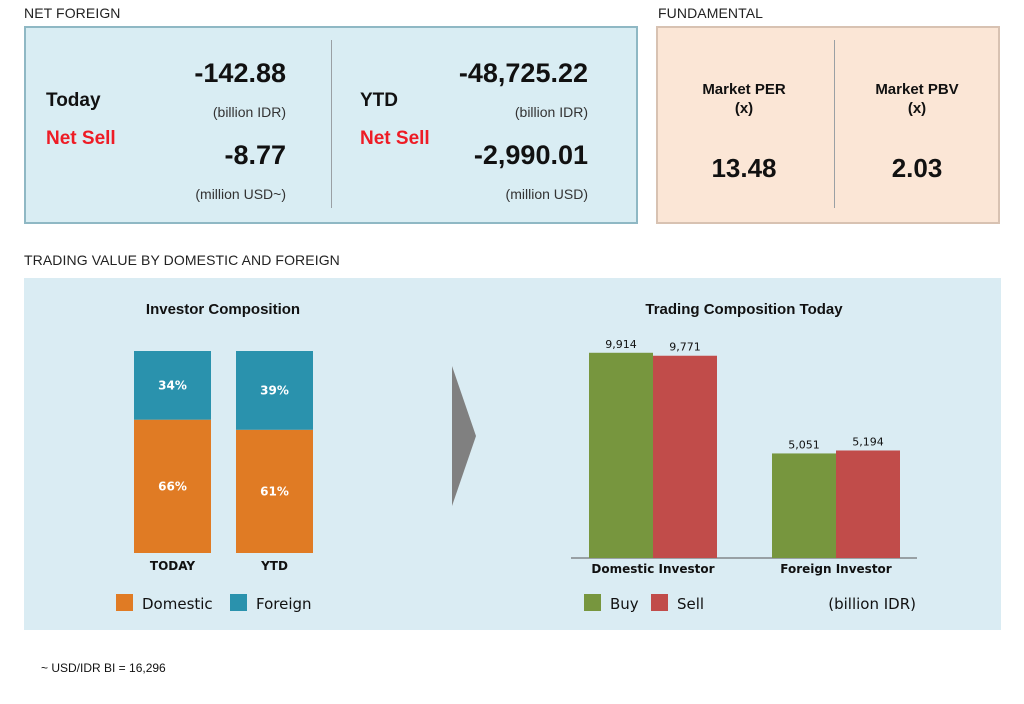  I want to click on per-label-line2: (x), so click(744, 108).